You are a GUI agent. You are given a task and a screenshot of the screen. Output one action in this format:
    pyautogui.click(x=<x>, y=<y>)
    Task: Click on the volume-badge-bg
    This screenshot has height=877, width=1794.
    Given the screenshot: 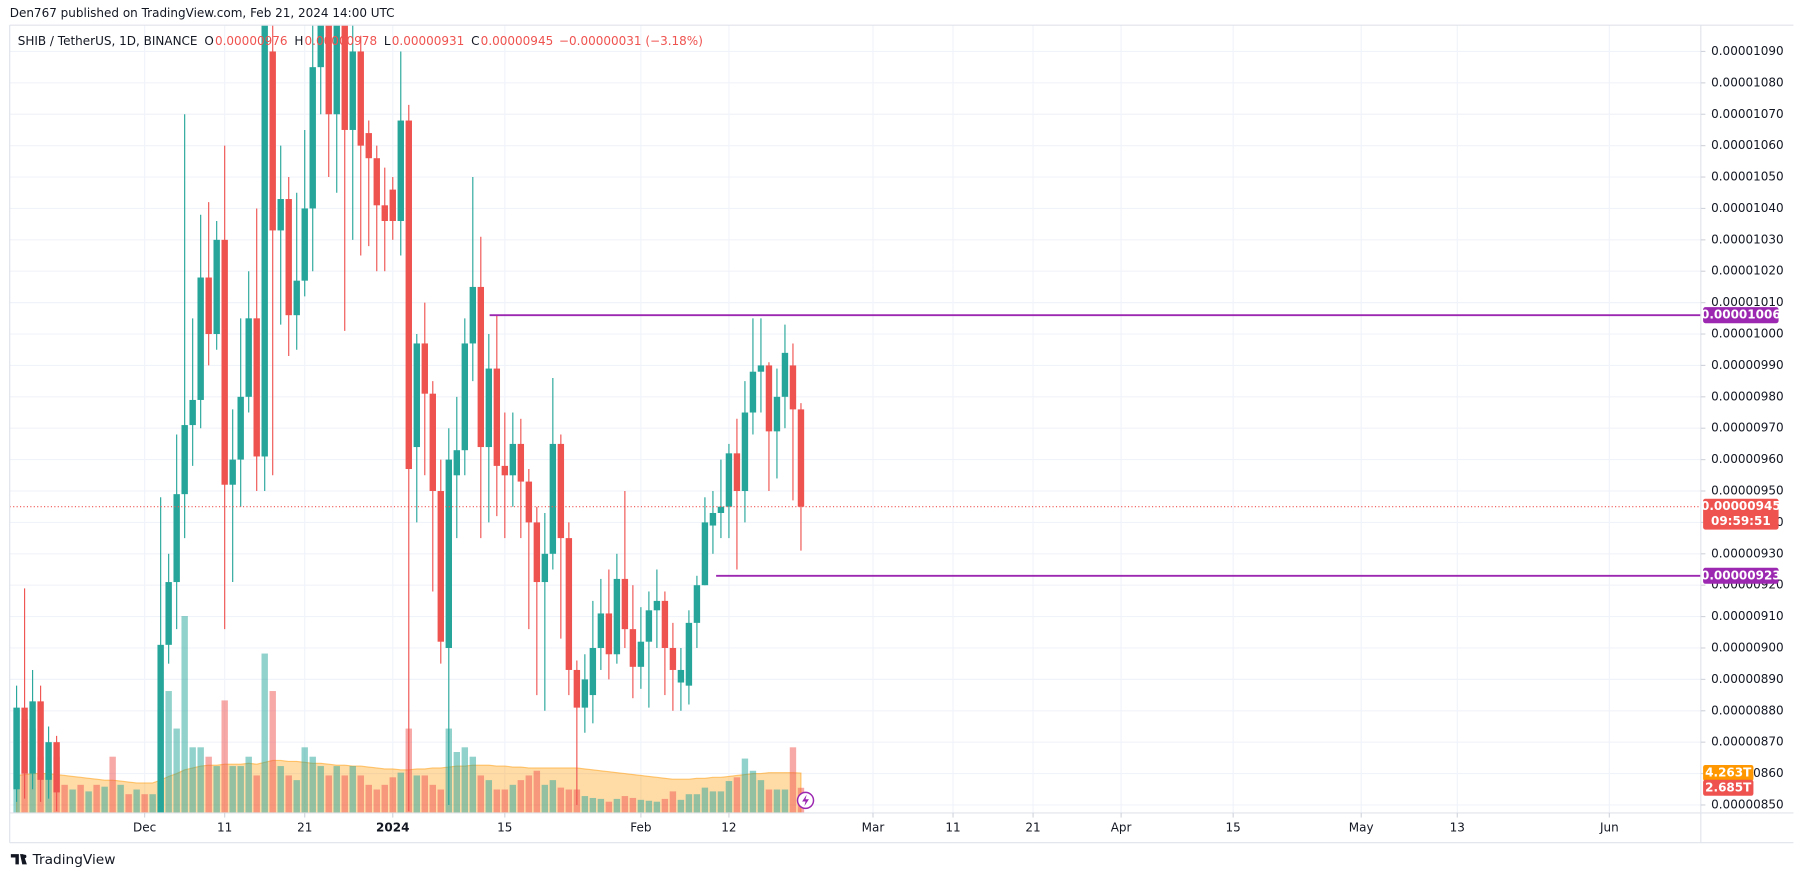 What is the action you would take?
    pyautogui.click(x=1728, y=787)
    